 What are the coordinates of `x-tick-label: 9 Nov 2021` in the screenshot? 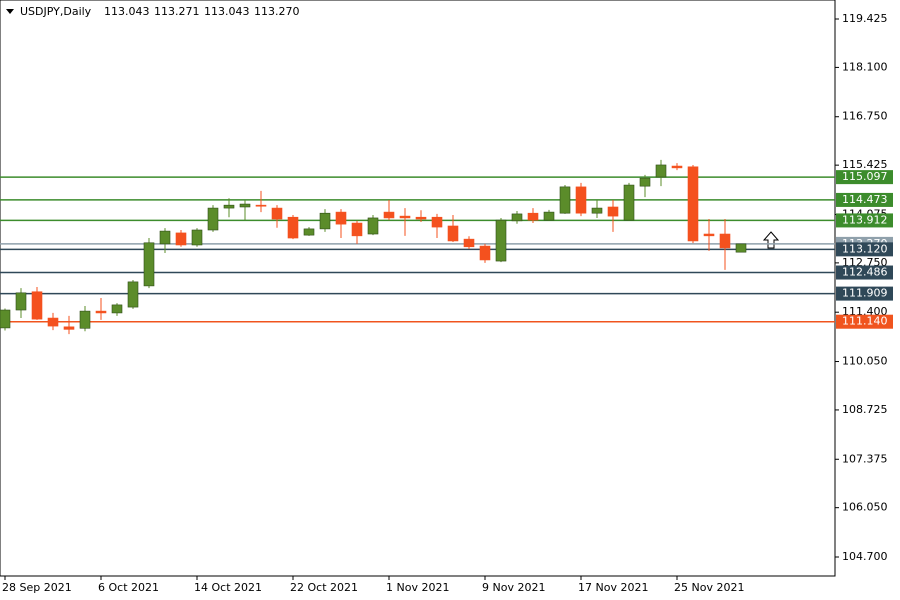 It's located at (513, 587).